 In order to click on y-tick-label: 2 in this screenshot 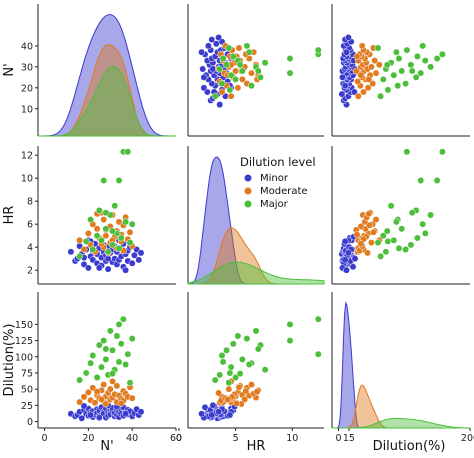, I will do `click(30, 271)`.